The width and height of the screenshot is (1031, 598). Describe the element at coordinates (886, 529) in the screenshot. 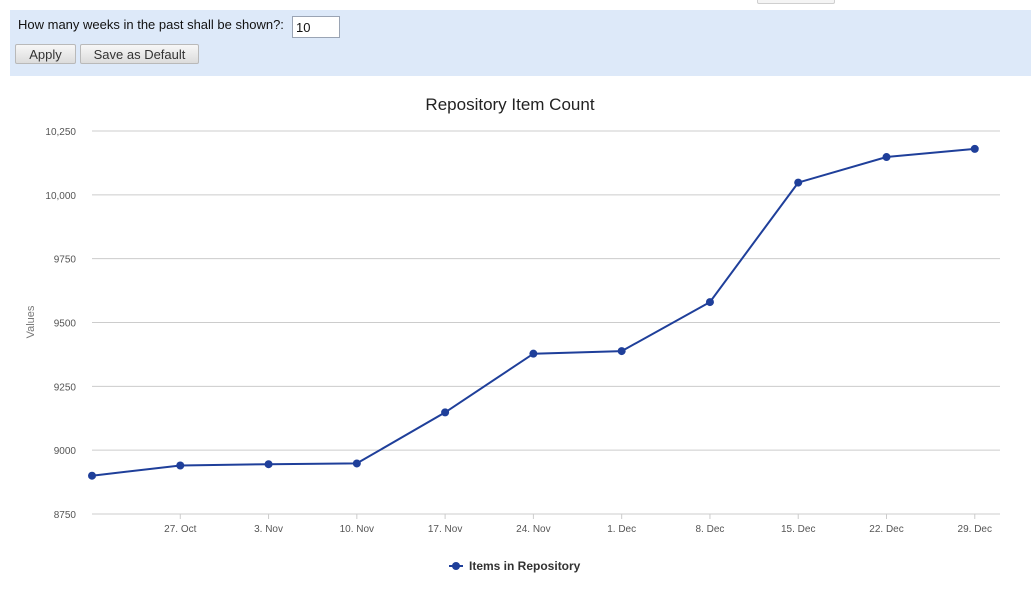

I see `x-tick-label: 22. Dec` at that location.